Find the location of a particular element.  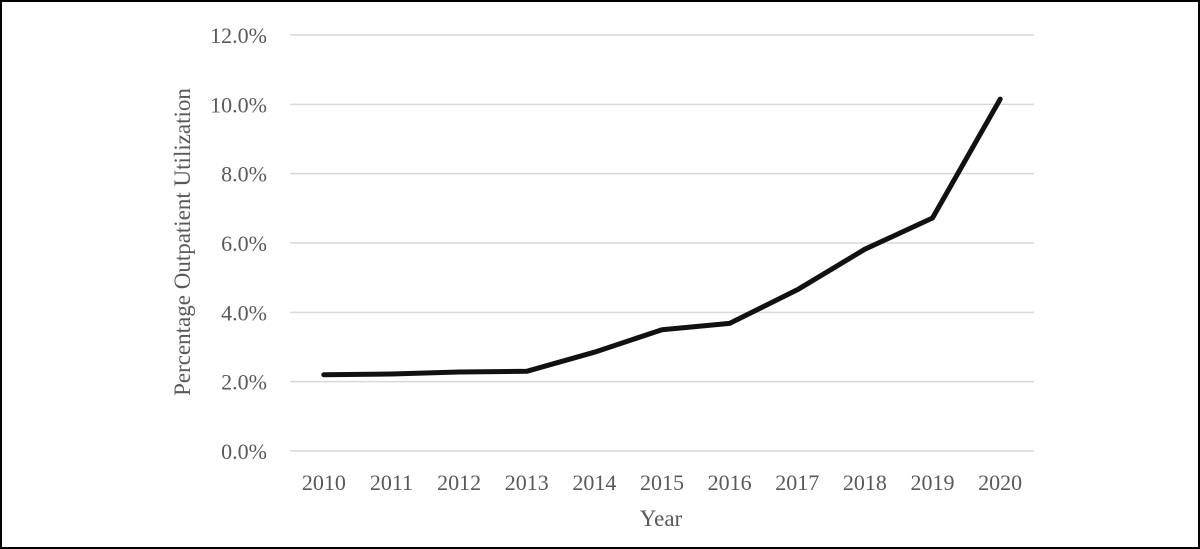

x-tick-label: 2020 is located at coordinates (1000, 482).